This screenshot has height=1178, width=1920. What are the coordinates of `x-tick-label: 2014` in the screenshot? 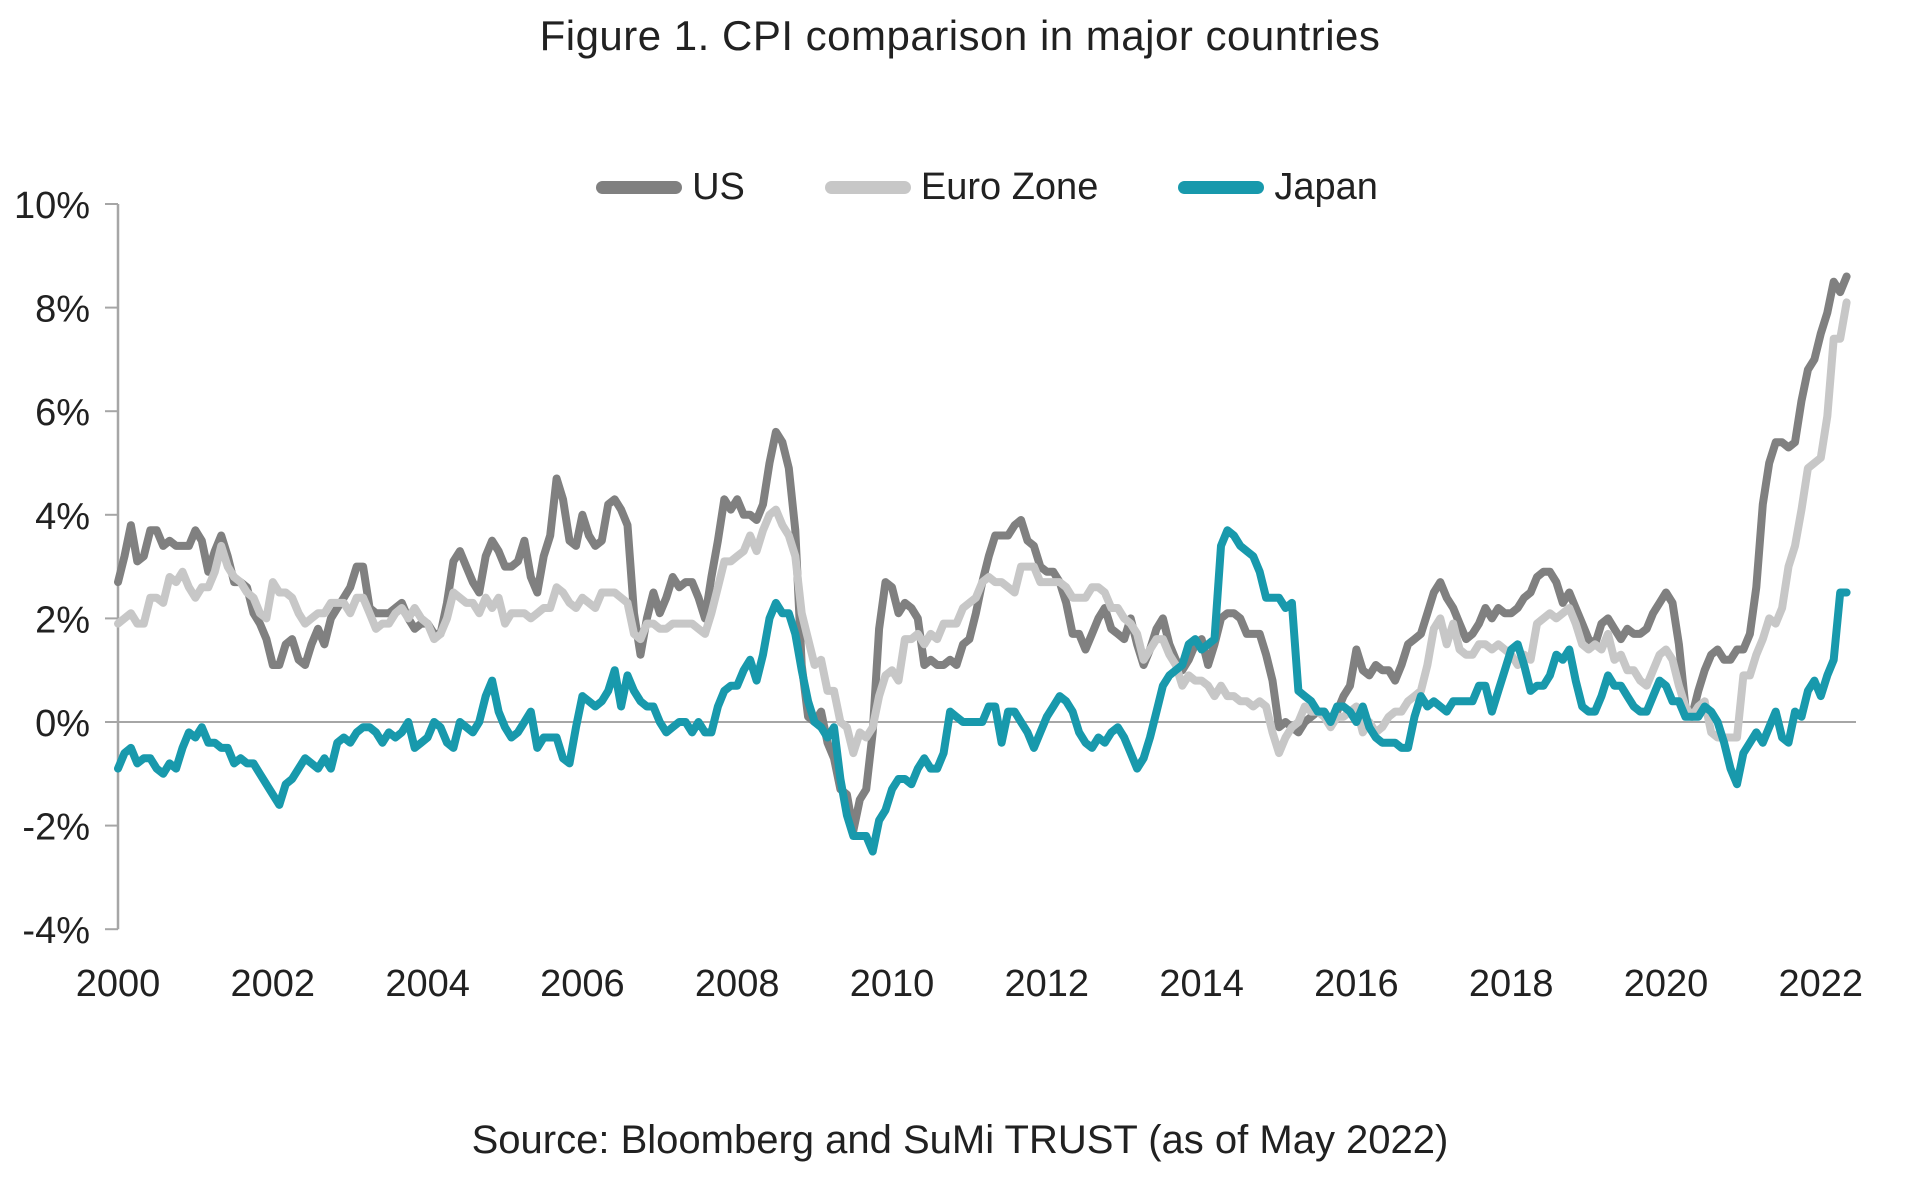 It's located at (1201, 984).